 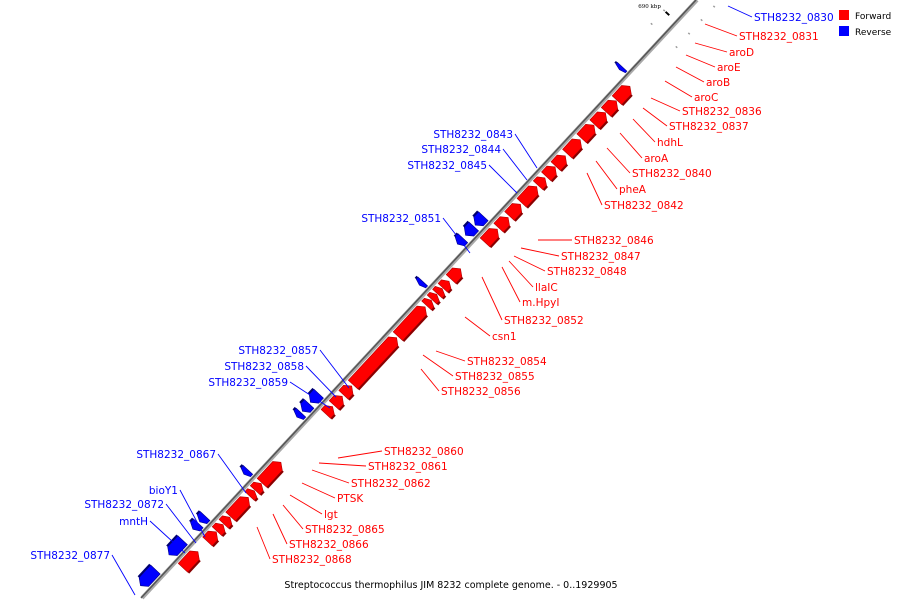 What do you see at coordinates (428, 304) in the screenshot?
I see `gene-arrow-m.hpyi` at bounding box center [428, 304].